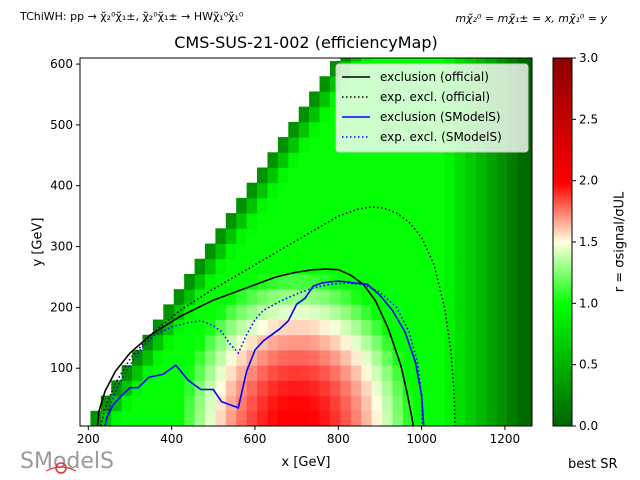 Image resolution: width=640 pixels, height=480 pixels. What do you see at coordinates (531, 18) in the screenshot?
I see `mass-relation-label: mχ̃₂⁰ = mχ̃₁± = x, mχ̃₁⁰ = y` at bounding box center [531, 18].